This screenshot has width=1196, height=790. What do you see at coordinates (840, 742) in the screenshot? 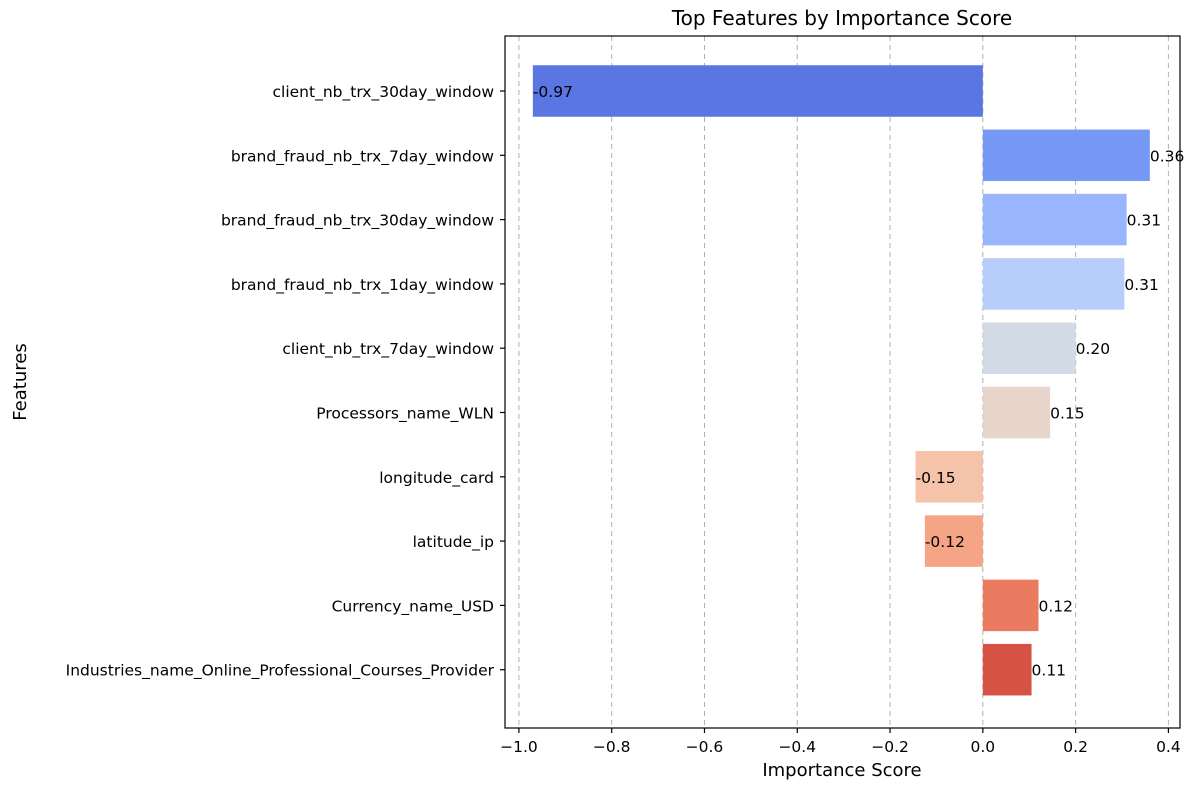
I see `x-axis-ticks: −1.0 −0.8 −0.6 −0.4 −0.2 0.0 0.2 0.4` at bounding box center [840, 742].